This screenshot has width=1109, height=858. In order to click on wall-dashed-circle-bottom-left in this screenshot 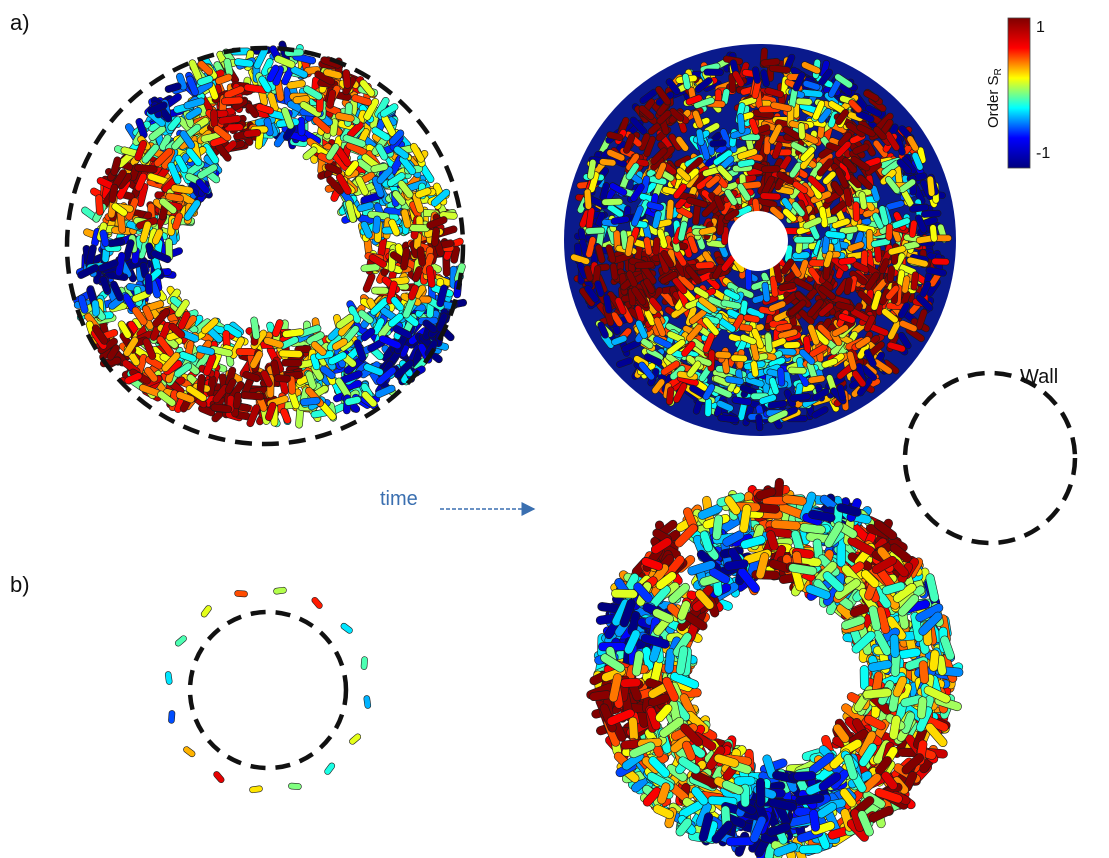, I will do `click(268, 690)`.